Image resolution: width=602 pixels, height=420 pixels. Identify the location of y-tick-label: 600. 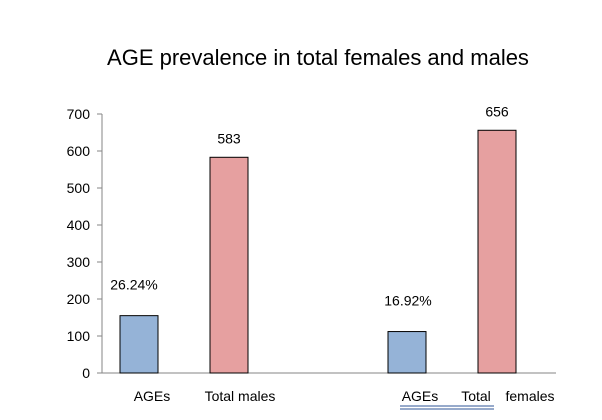
(79, 151).